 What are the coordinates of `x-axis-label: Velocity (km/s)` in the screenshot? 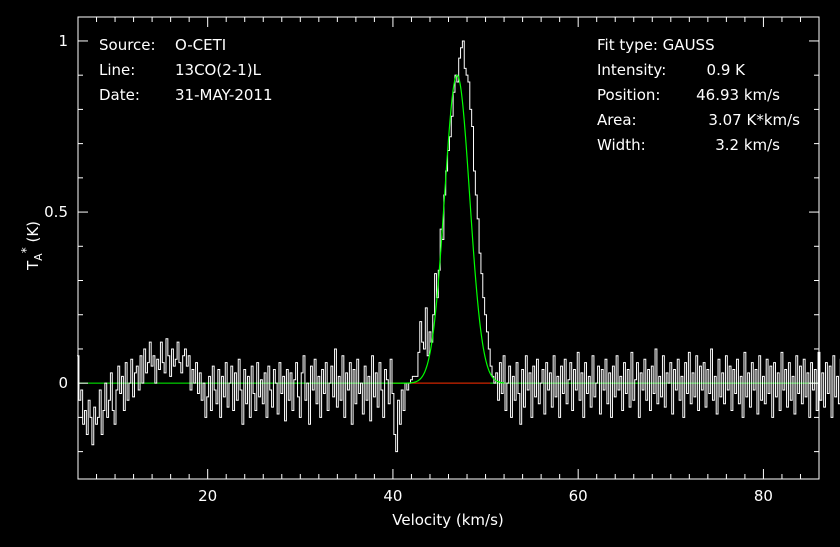 It's located at (447, 520).